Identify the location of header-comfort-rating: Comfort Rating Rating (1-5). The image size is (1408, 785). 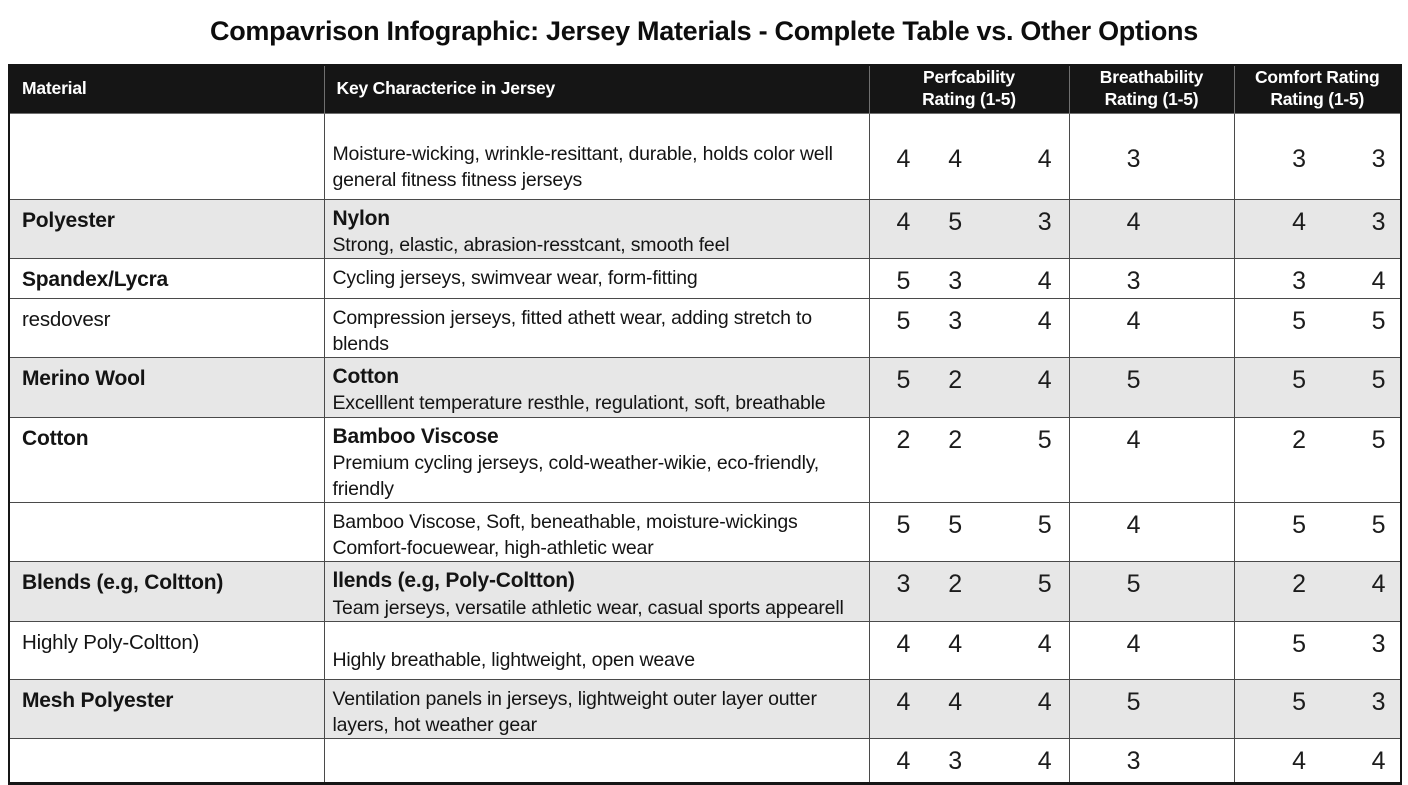
(1317, 89).